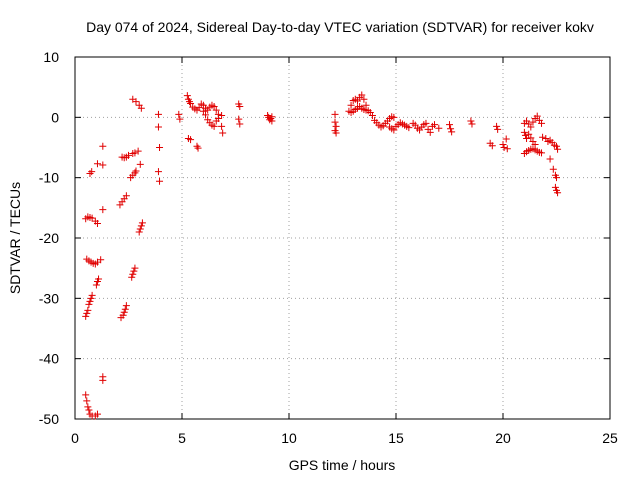 The image size is (640, 480). I want to click on x-tick-label: 25, so click(610, 438).